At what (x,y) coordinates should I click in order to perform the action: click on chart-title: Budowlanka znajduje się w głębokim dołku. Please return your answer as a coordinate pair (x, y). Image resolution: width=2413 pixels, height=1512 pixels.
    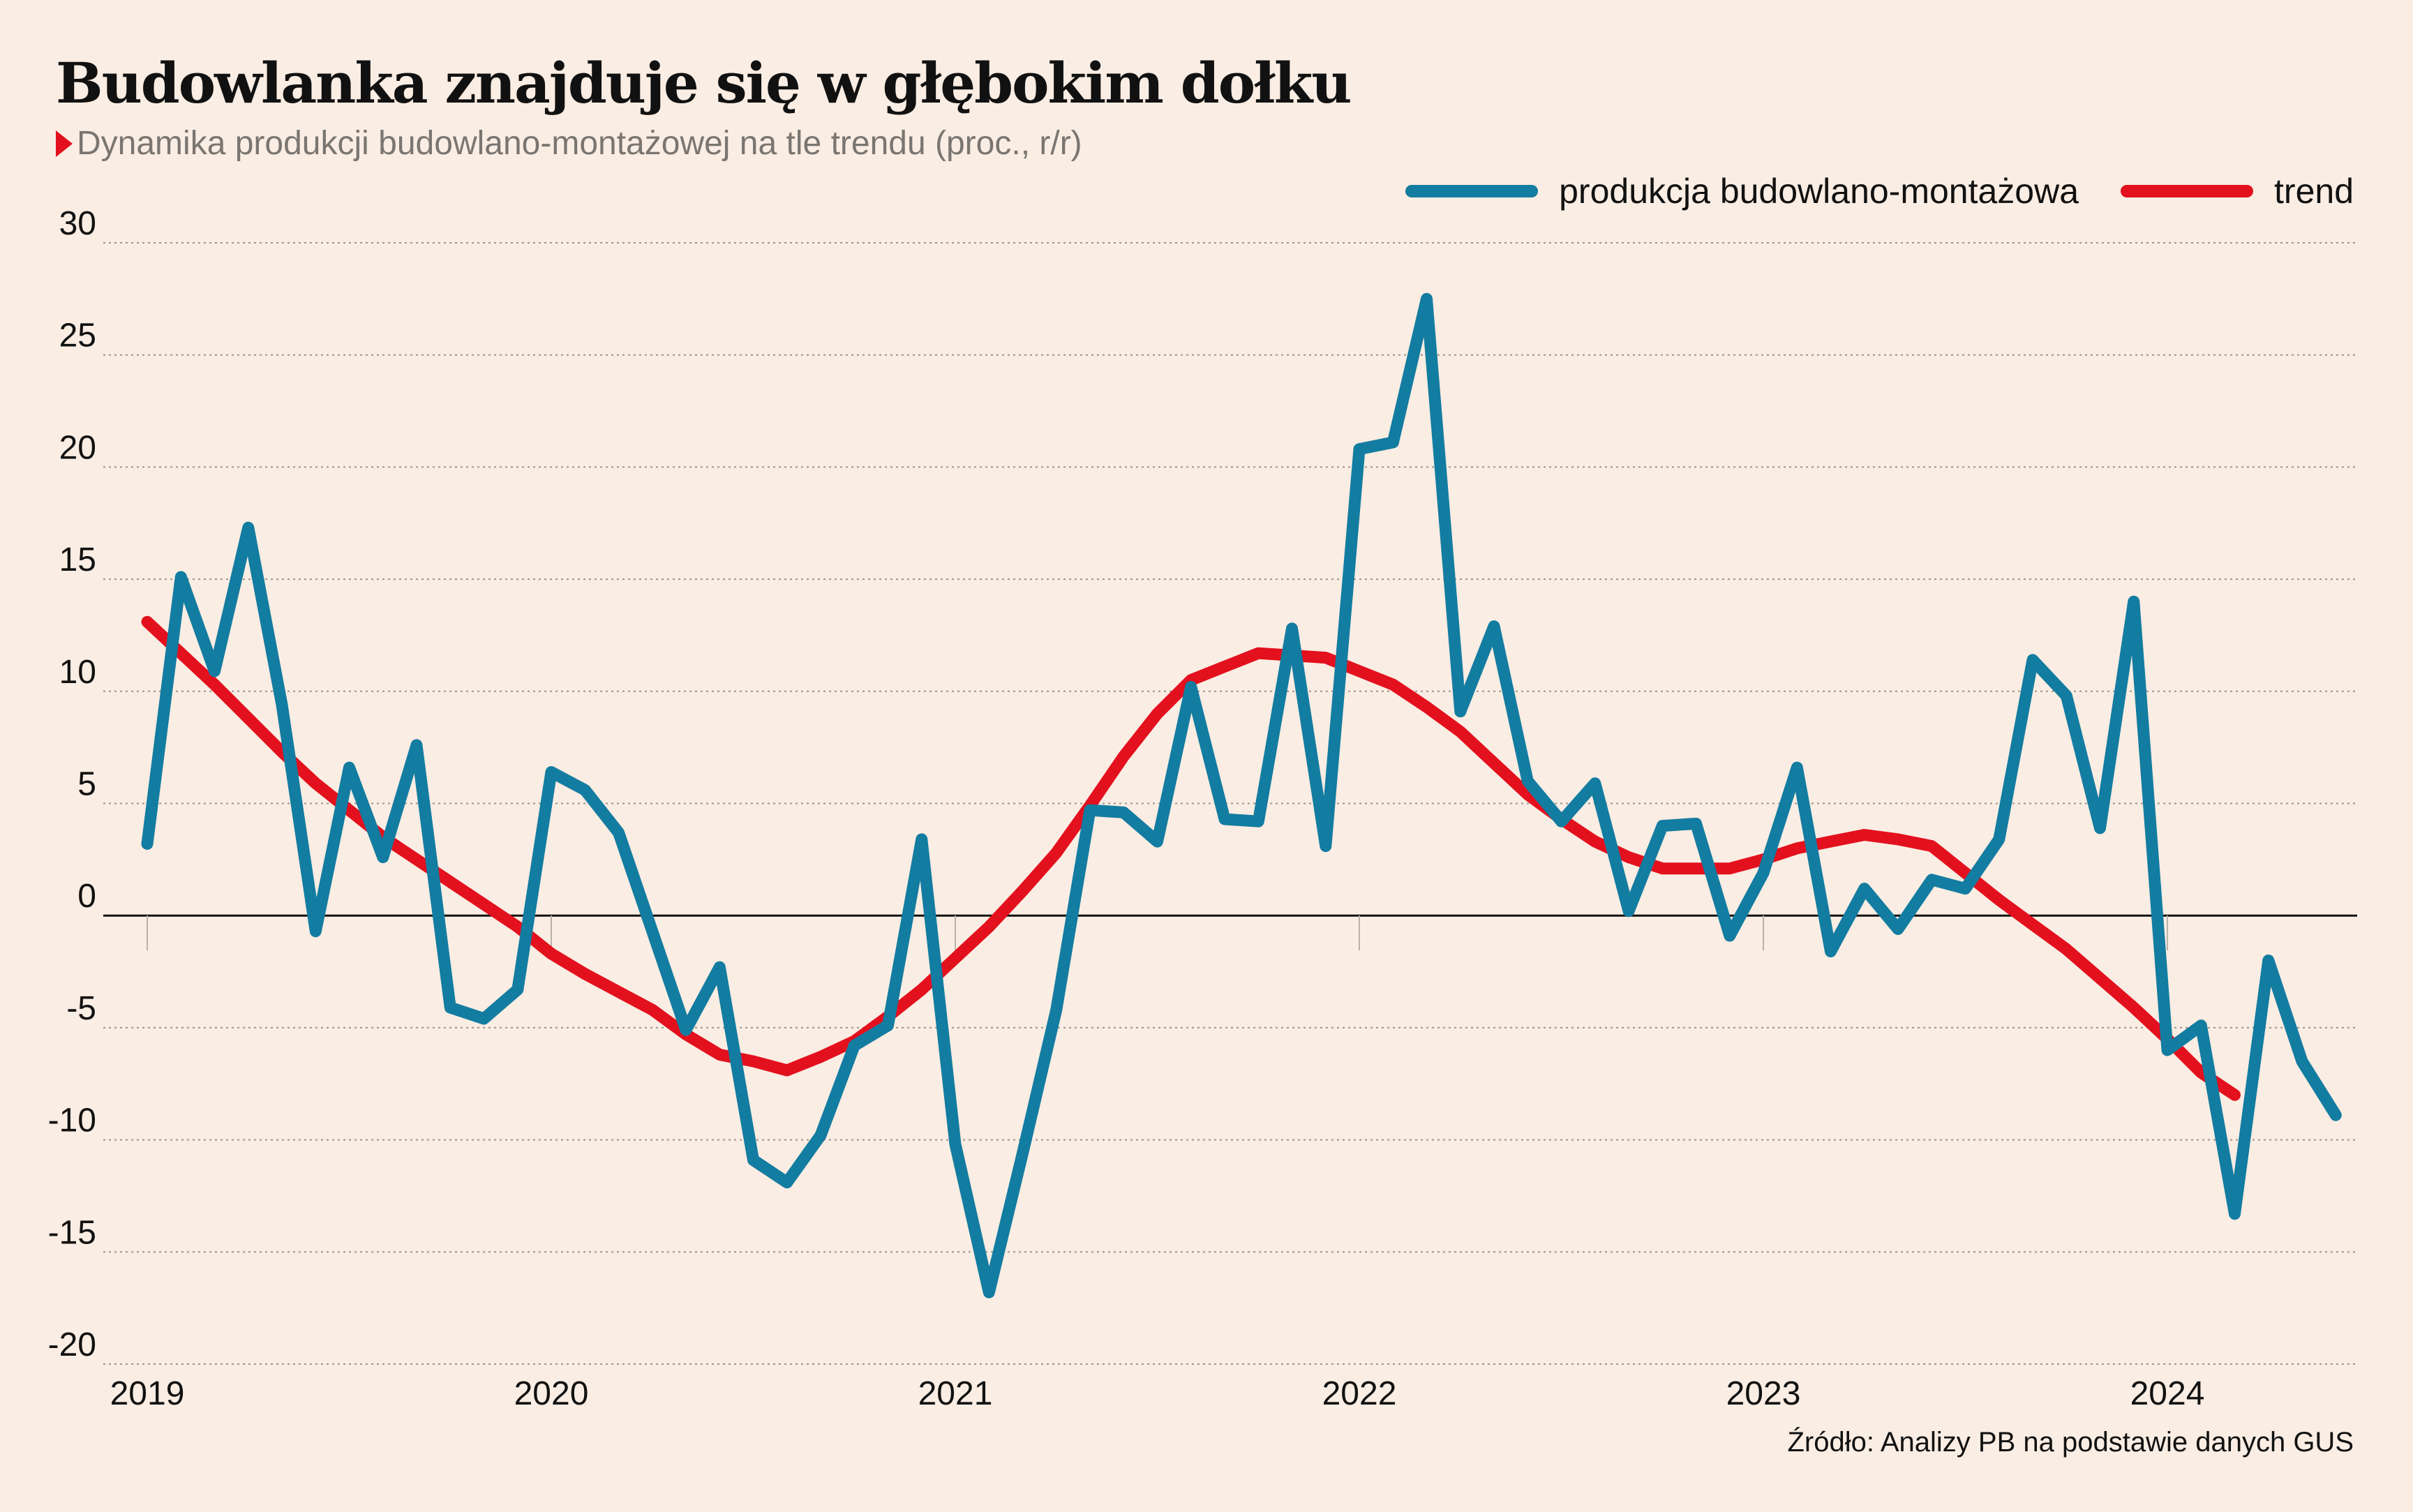
    Looking at the image, I should click on (704, 83).